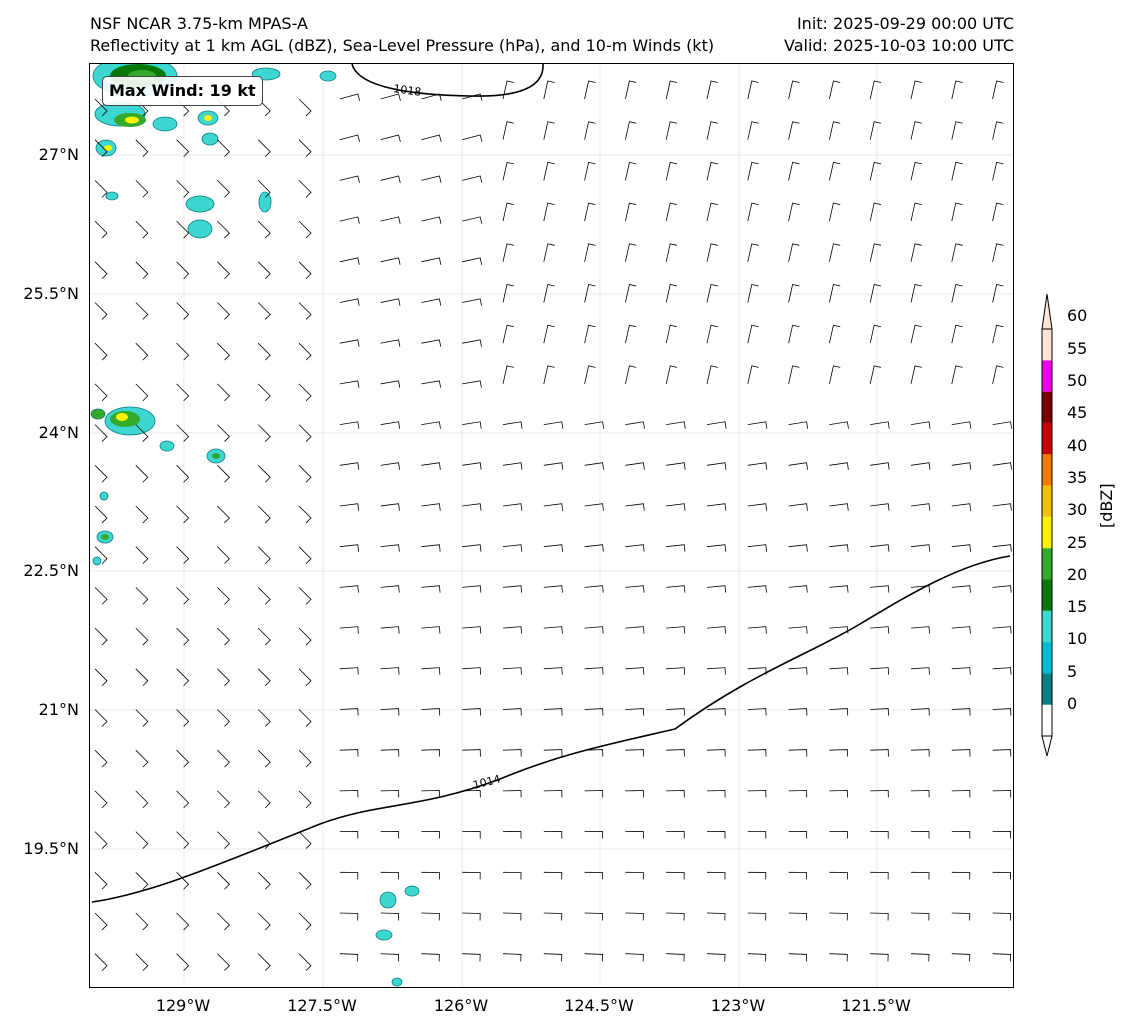 Image resolution: width=1133 pixels, height=1032 pixels. I want to click on colorbar-tick-label: 35, so click(1077, 477).